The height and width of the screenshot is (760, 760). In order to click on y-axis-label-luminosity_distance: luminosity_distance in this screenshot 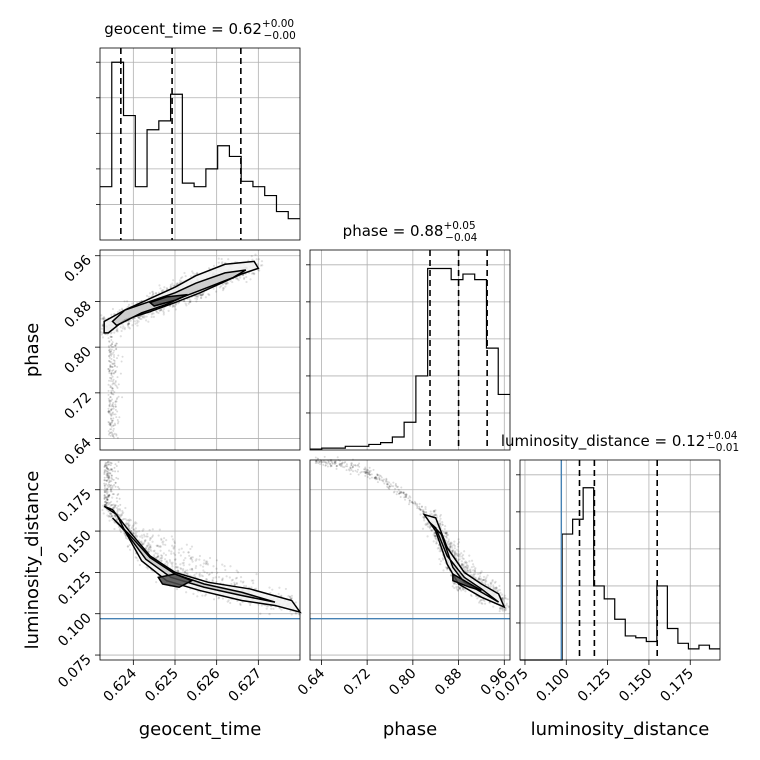, I will do `click(32, 560)`.